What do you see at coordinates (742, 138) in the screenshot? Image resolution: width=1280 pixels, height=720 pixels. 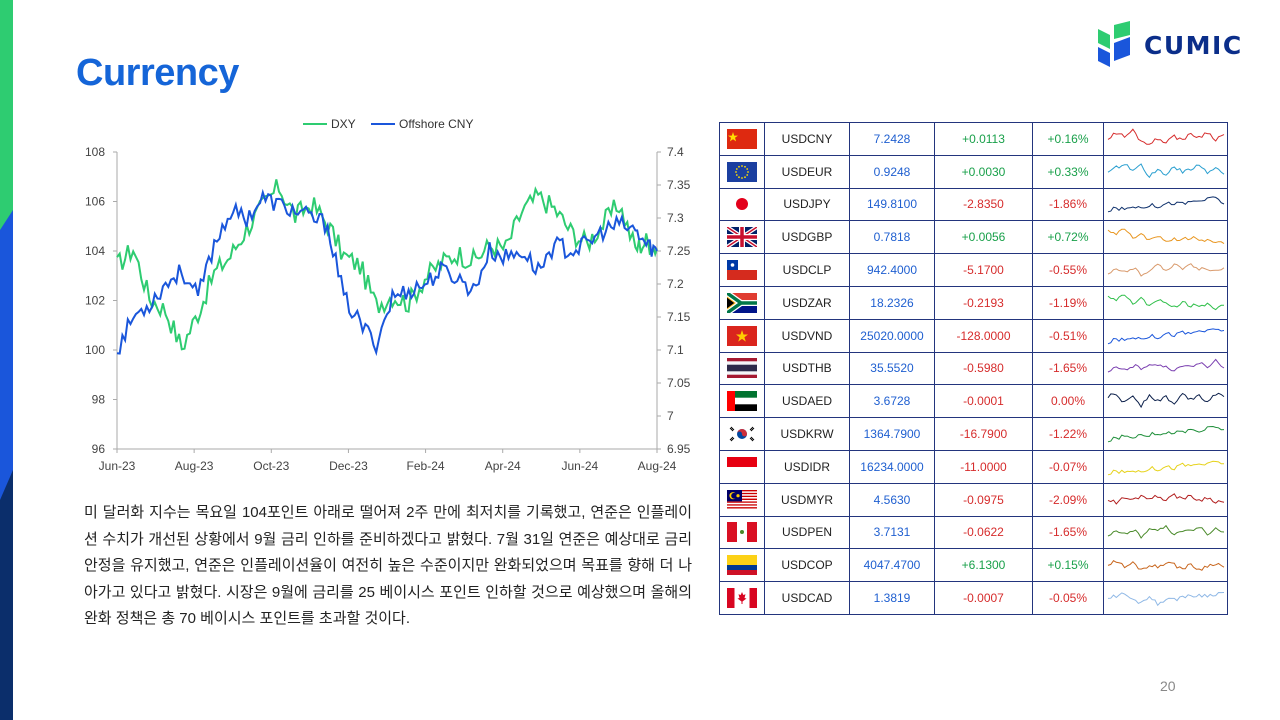 I see `china-flag-icon` at bounding box center [742, 138].